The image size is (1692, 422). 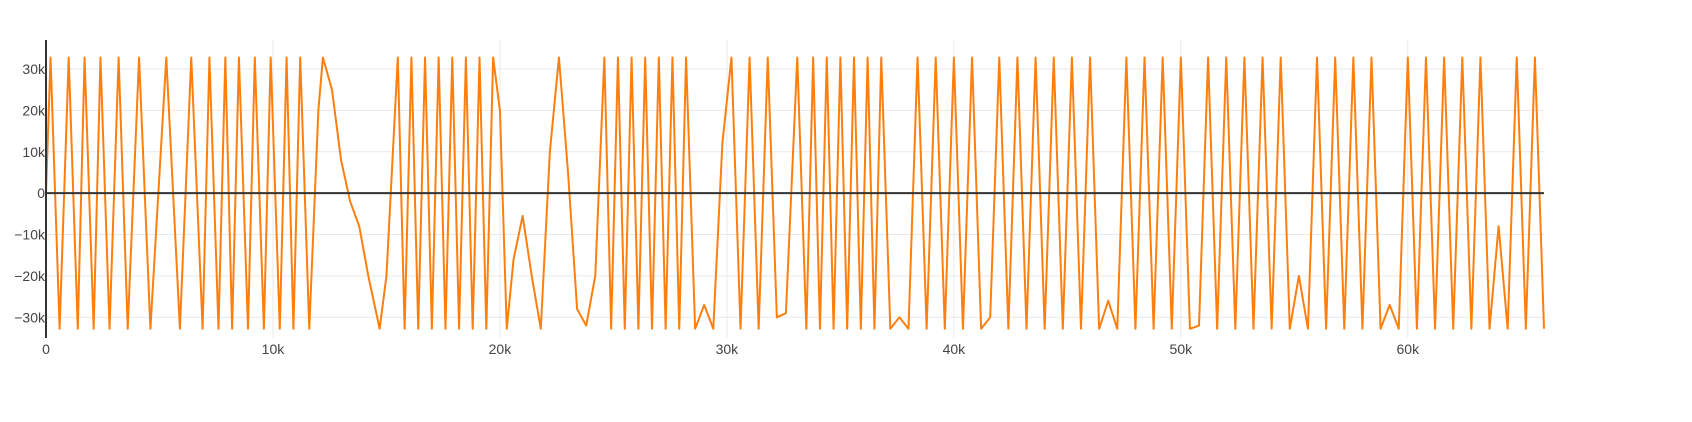 I want to click on y-tick-label: 20k, so click(x=34, y=110).